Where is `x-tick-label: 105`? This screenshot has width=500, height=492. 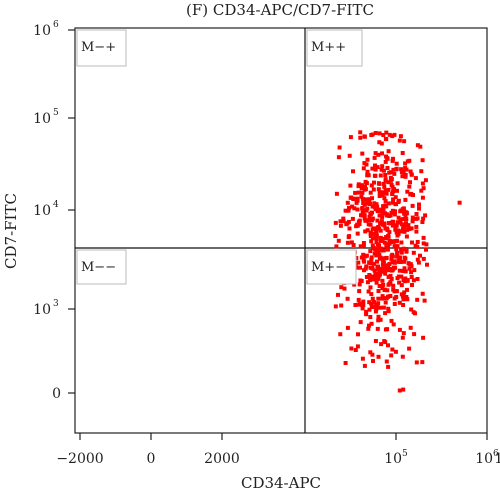
x-tick-label: 105 is located at coordinates (396, 458).